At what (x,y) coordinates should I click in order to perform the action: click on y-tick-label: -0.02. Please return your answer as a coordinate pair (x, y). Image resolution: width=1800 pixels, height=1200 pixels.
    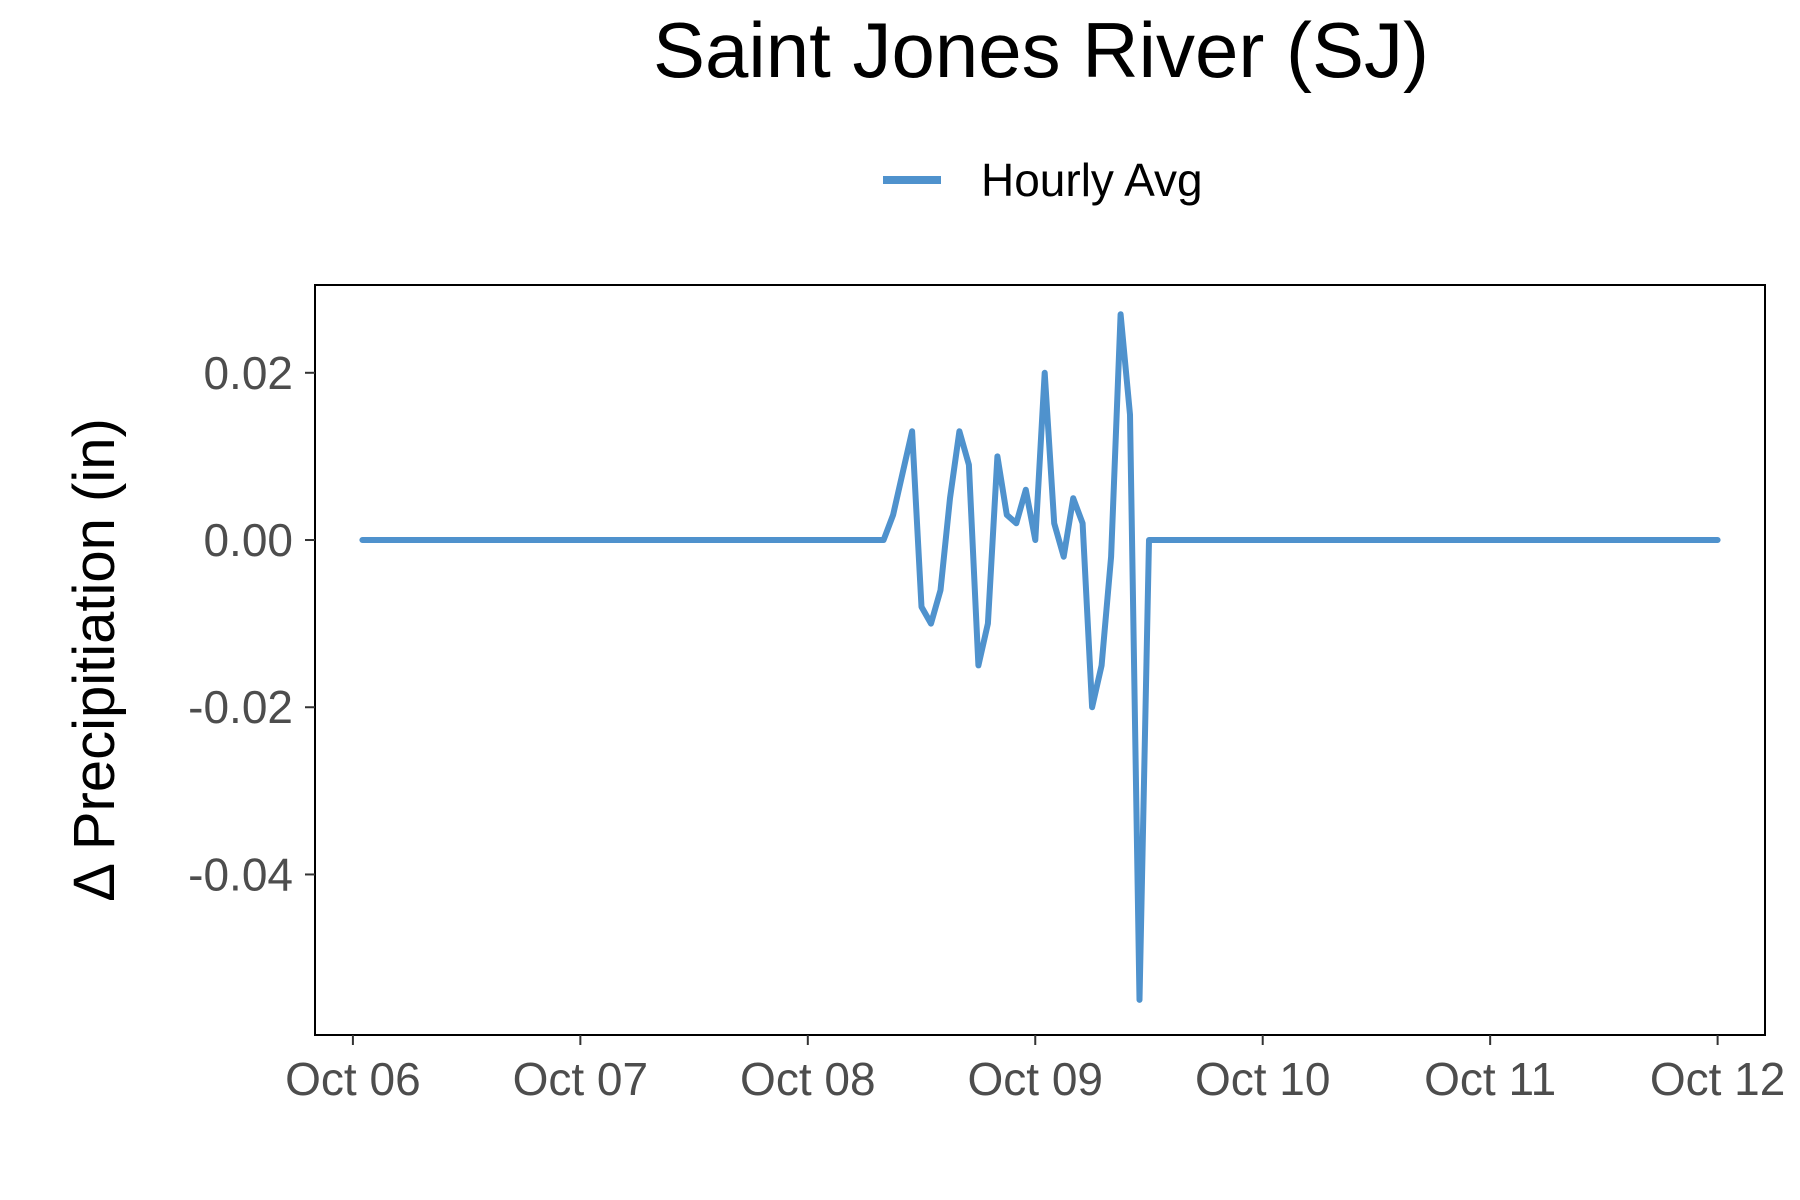
    Looking at the image, I should click on (240, 707).